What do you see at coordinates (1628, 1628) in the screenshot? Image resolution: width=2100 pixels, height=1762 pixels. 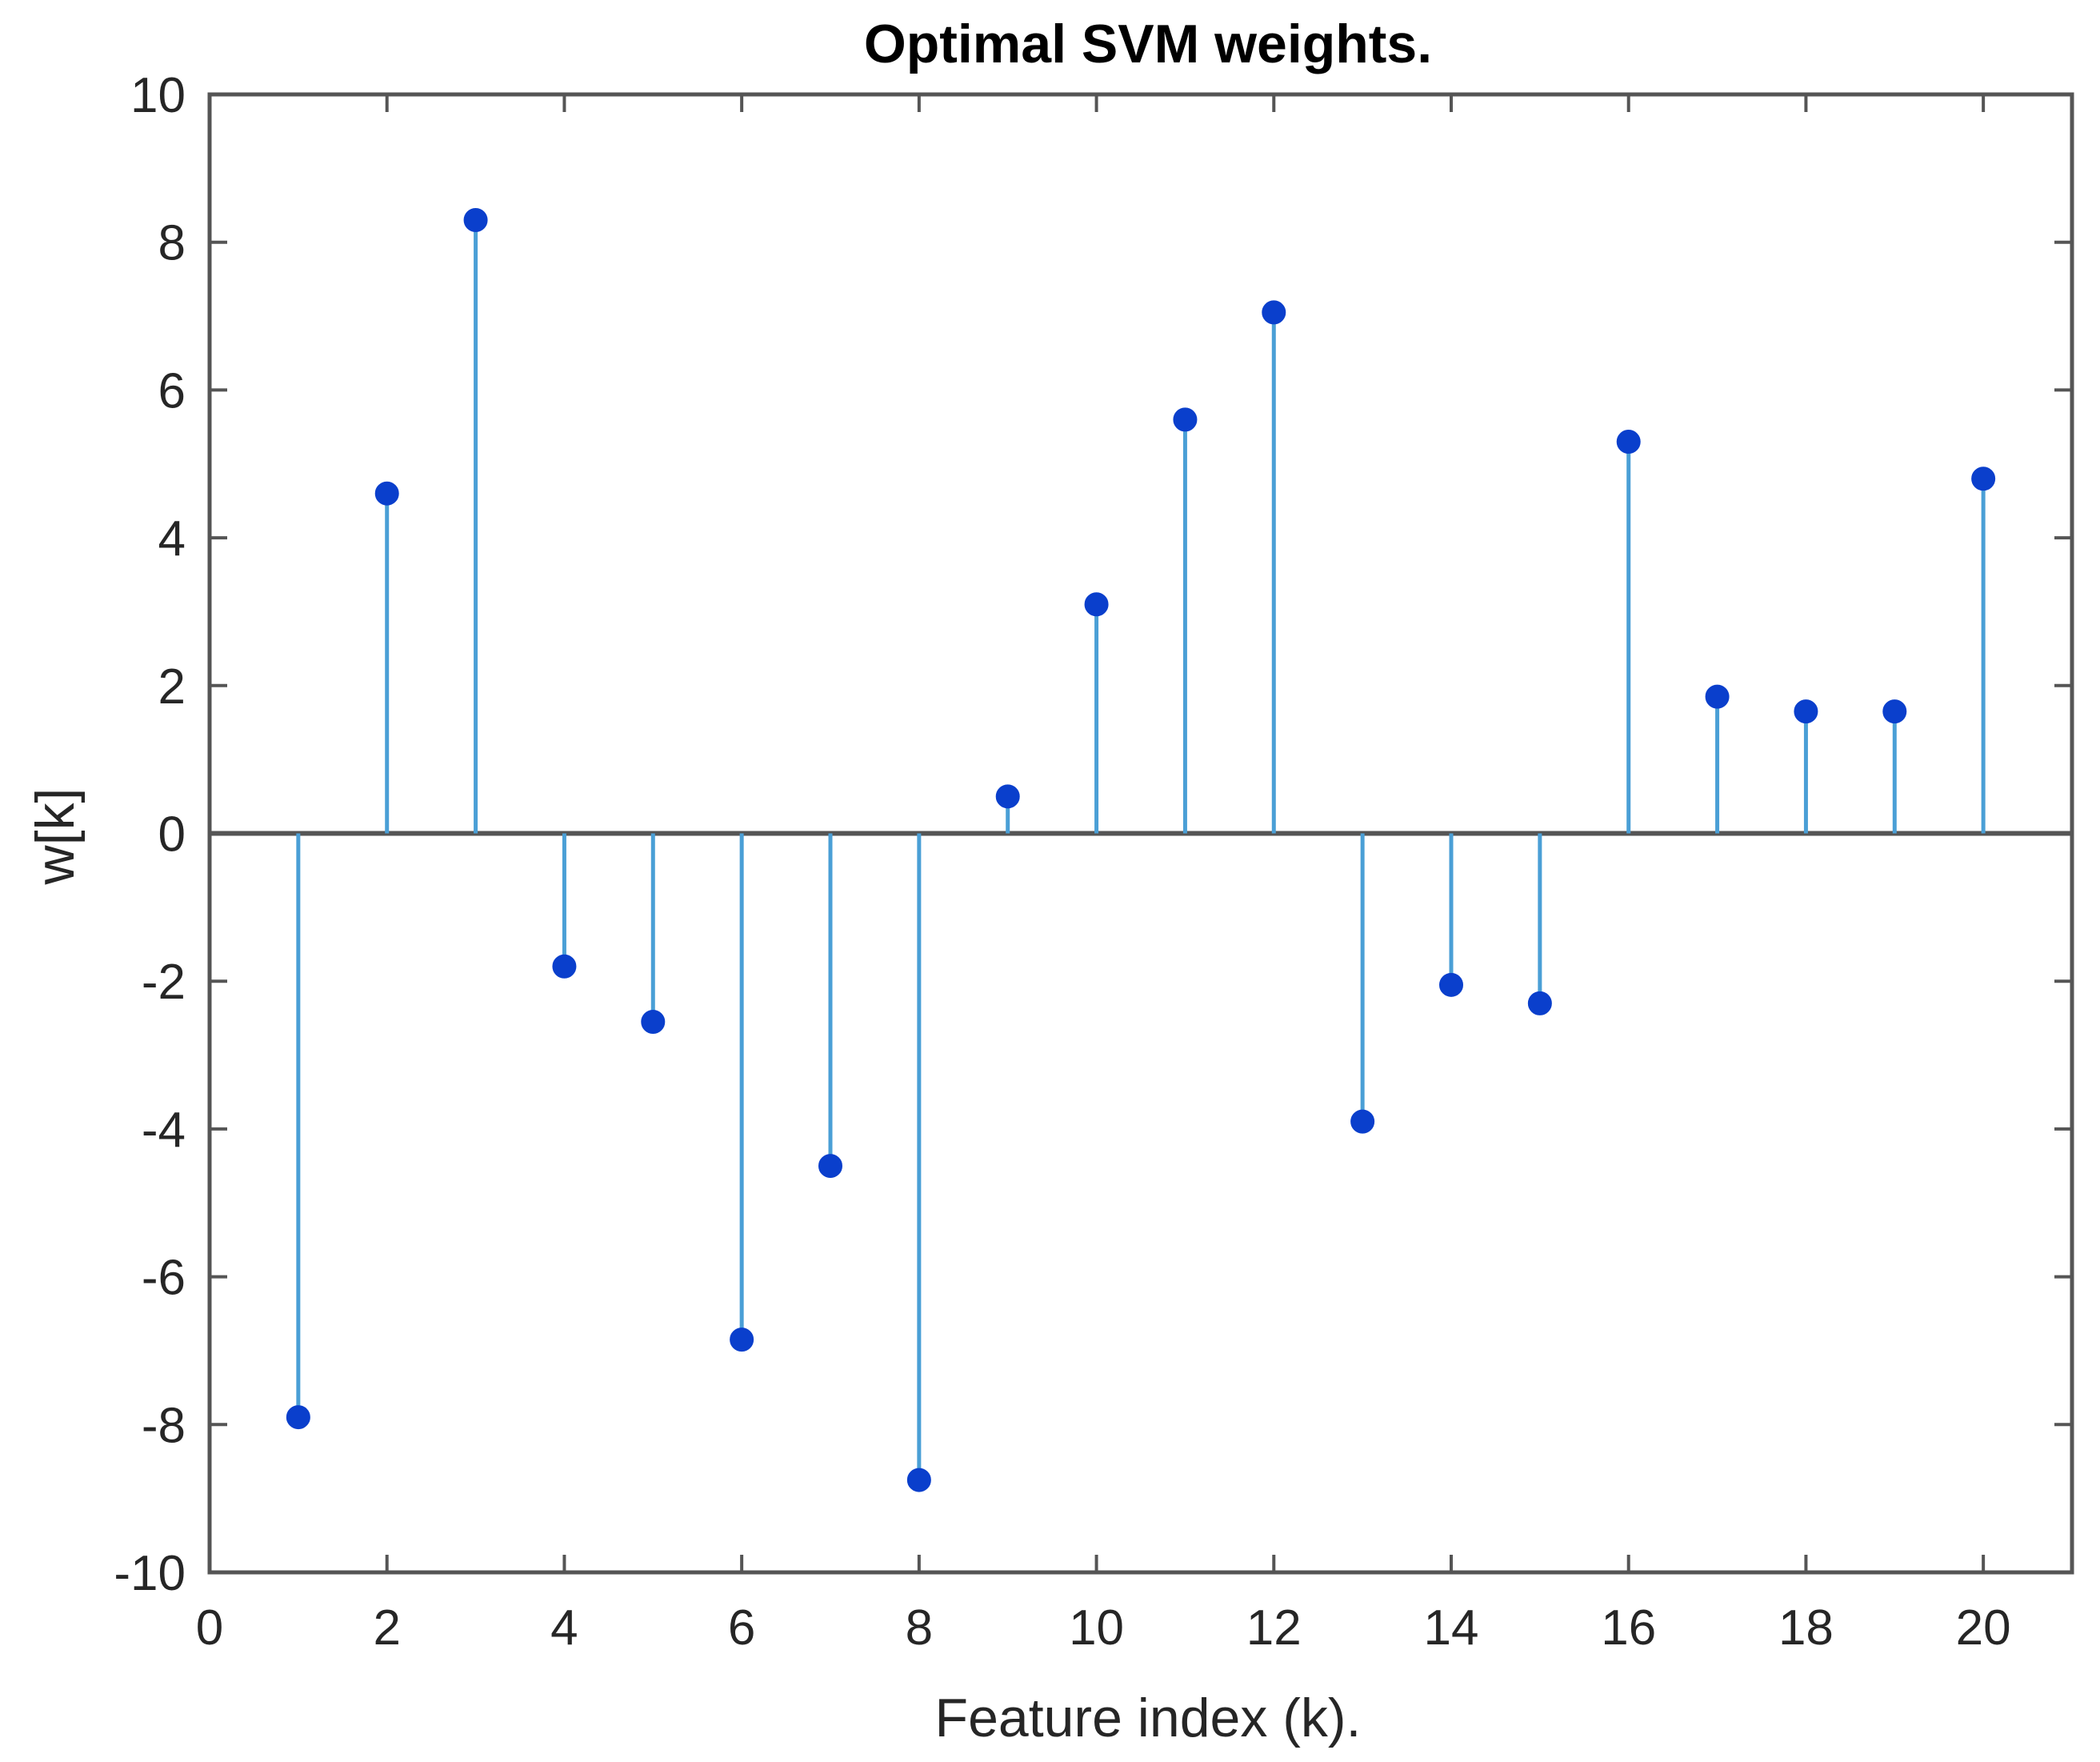 I see `x-tick-label: 16` at bounding box center [1628, 1628].